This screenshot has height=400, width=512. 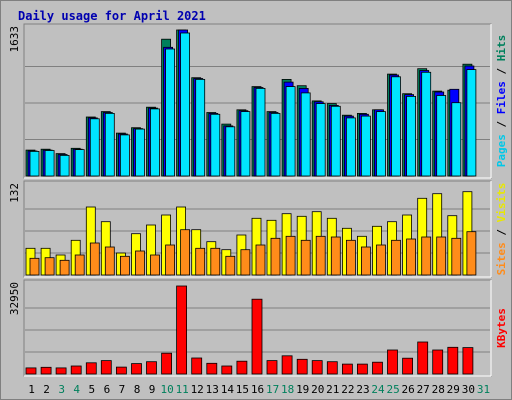 What do you see at coordinates (501, 71) in the screenshot?
I see `side-label-sep-2: /` at bounding box center [501, 71].